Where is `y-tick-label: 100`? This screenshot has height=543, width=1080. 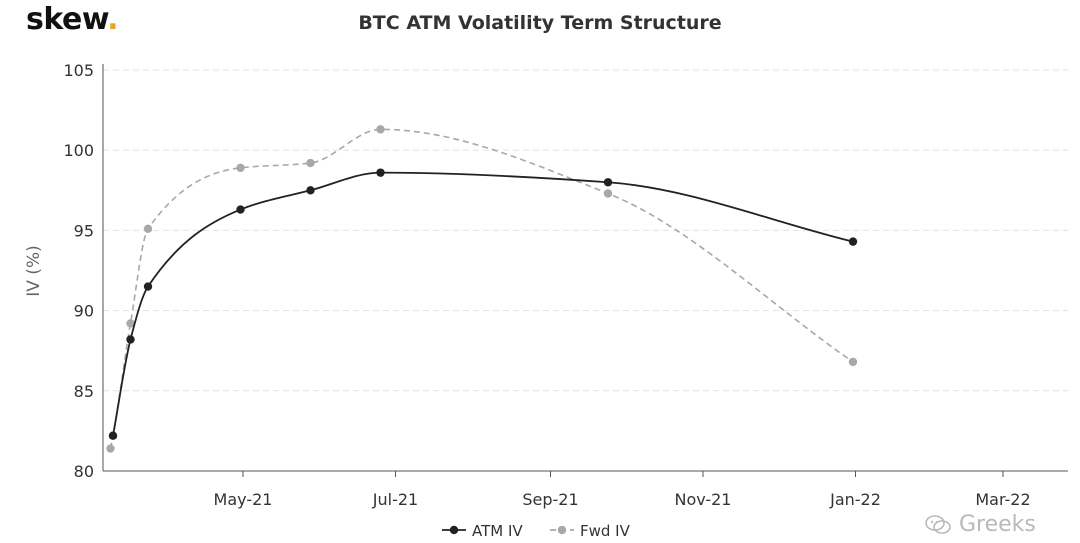
y-tick-label: 100 is located at coordinates (78, 150).